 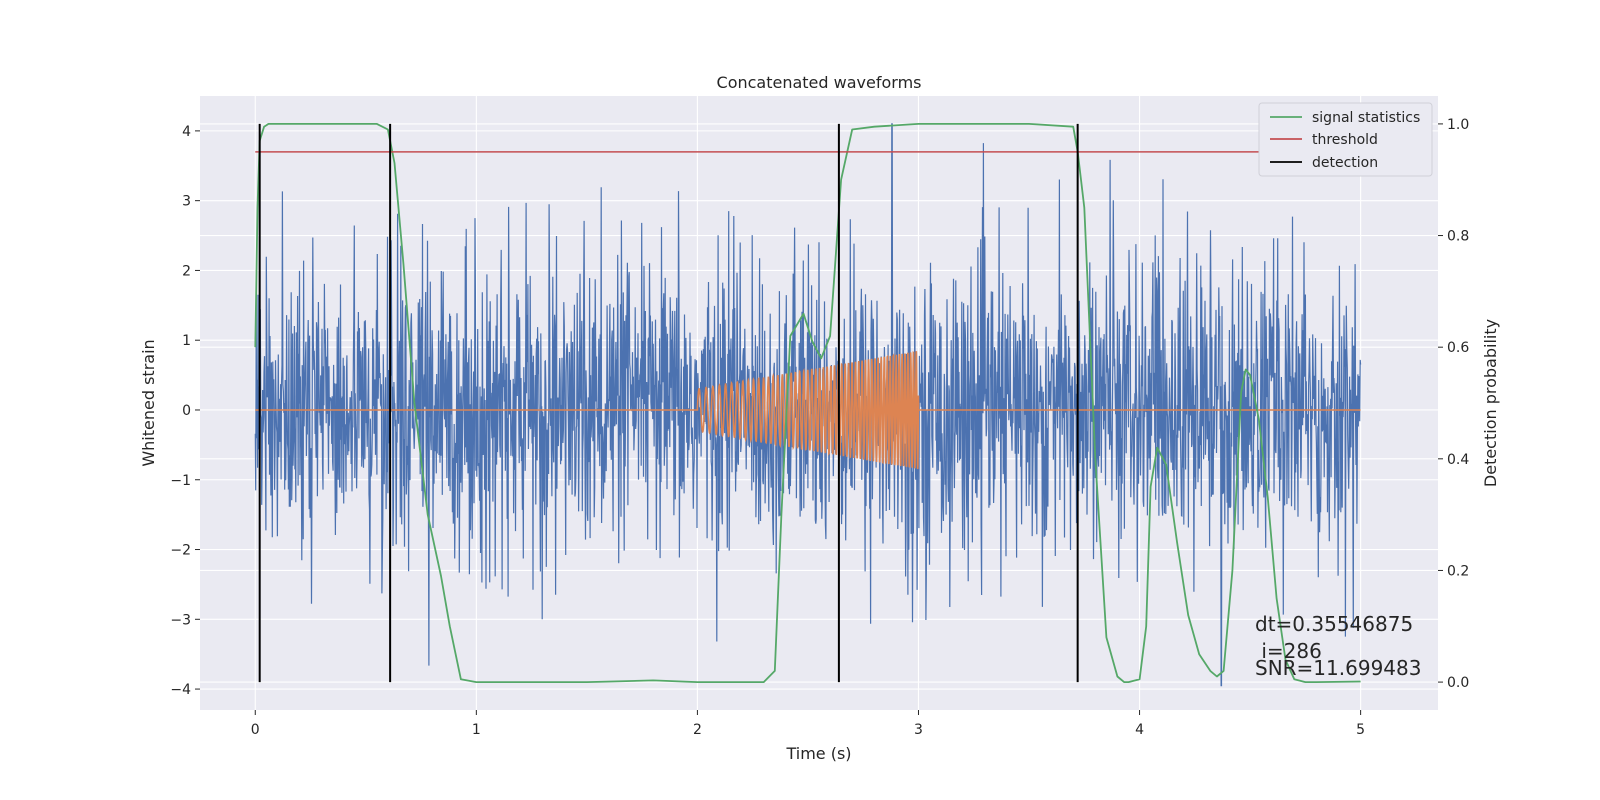 What do you see at coordinates (255, 730) in the screenshot?
I see `x-tick-label-0: 0` at bounding box center [255, 730].